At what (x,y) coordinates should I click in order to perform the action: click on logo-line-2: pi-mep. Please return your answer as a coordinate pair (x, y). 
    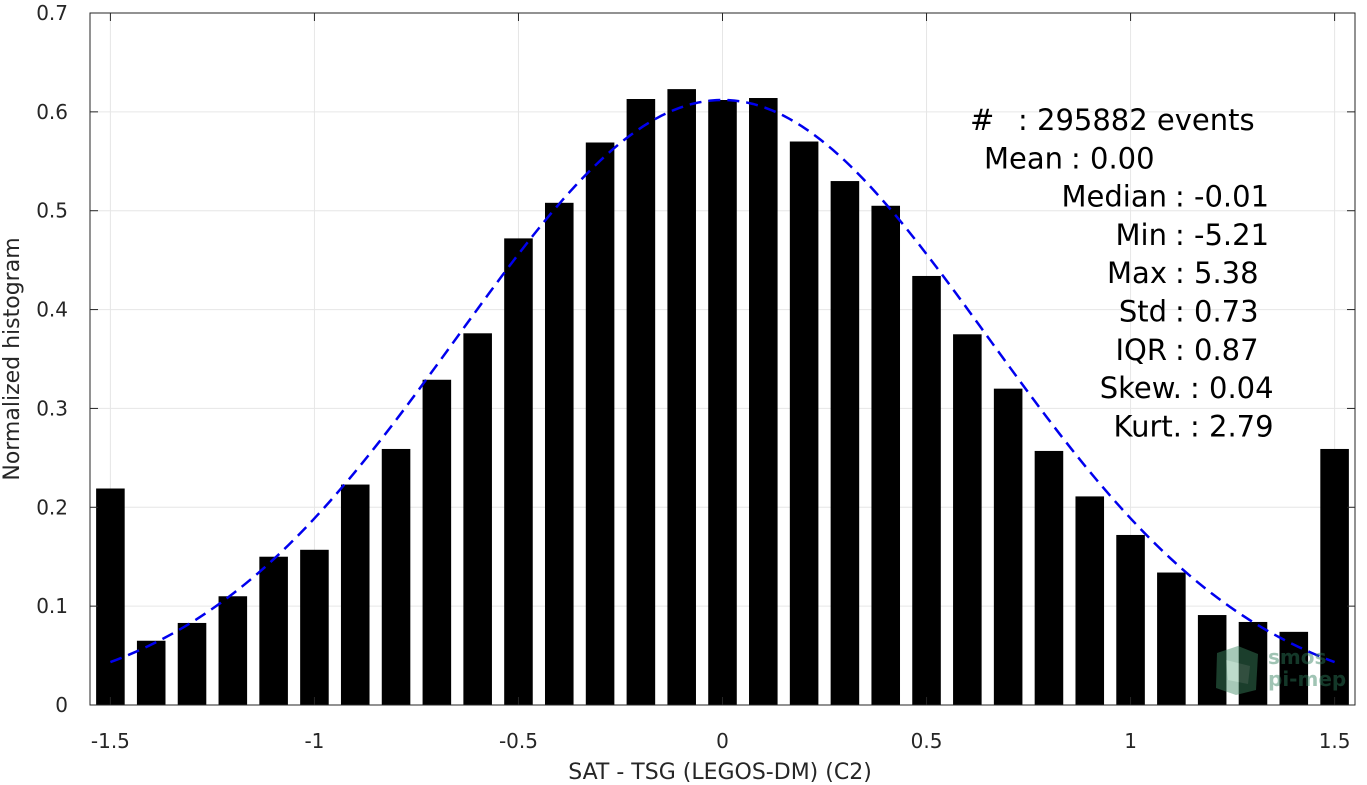
    Looking at the image, I should click on (1307, 679).